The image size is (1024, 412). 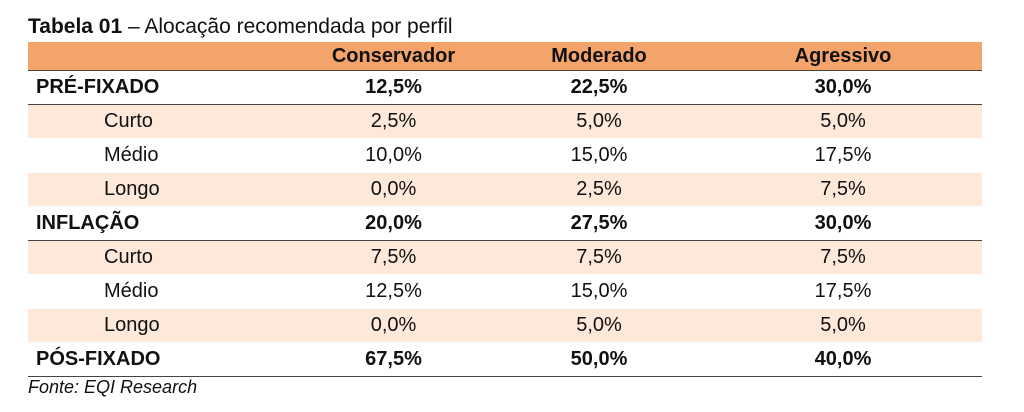 I want to click on header-cell-moderado: Moderado, so click(x=599, y=56).